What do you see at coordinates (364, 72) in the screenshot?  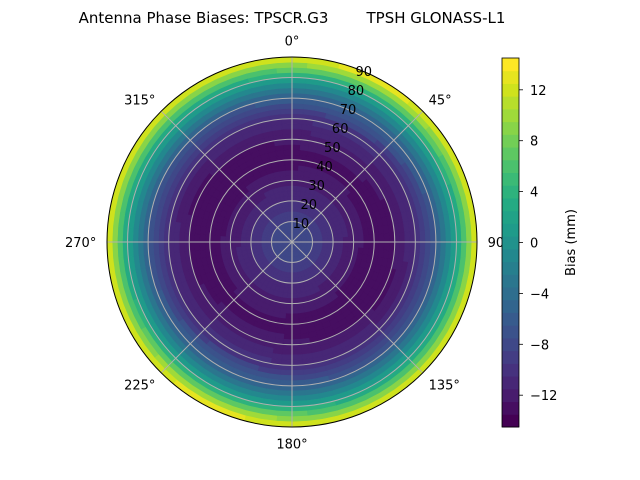 I see `radial-tick-label: 90` at bounding box center [364, 72].